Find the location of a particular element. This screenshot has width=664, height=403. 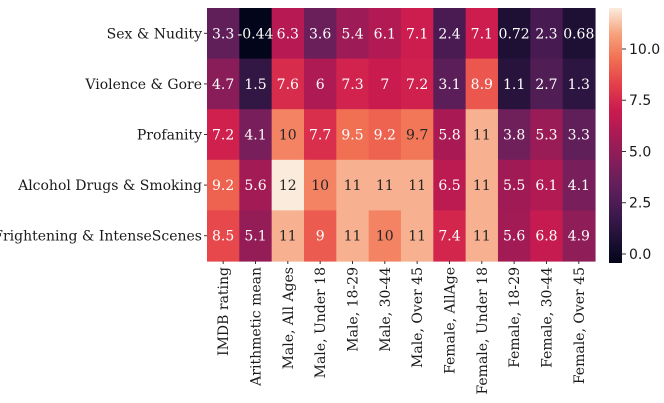

cell-value-label: -0.44 is located at coordinates (256, 34).